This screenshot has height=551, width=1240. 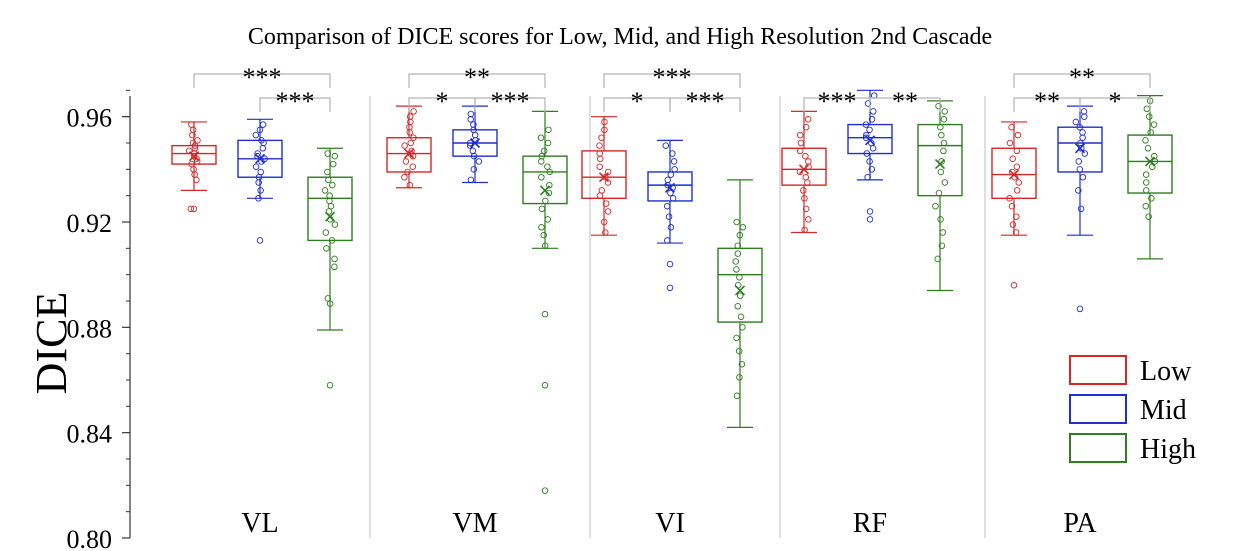 I want to click on box-vi-low, so click(x=604, y=176).